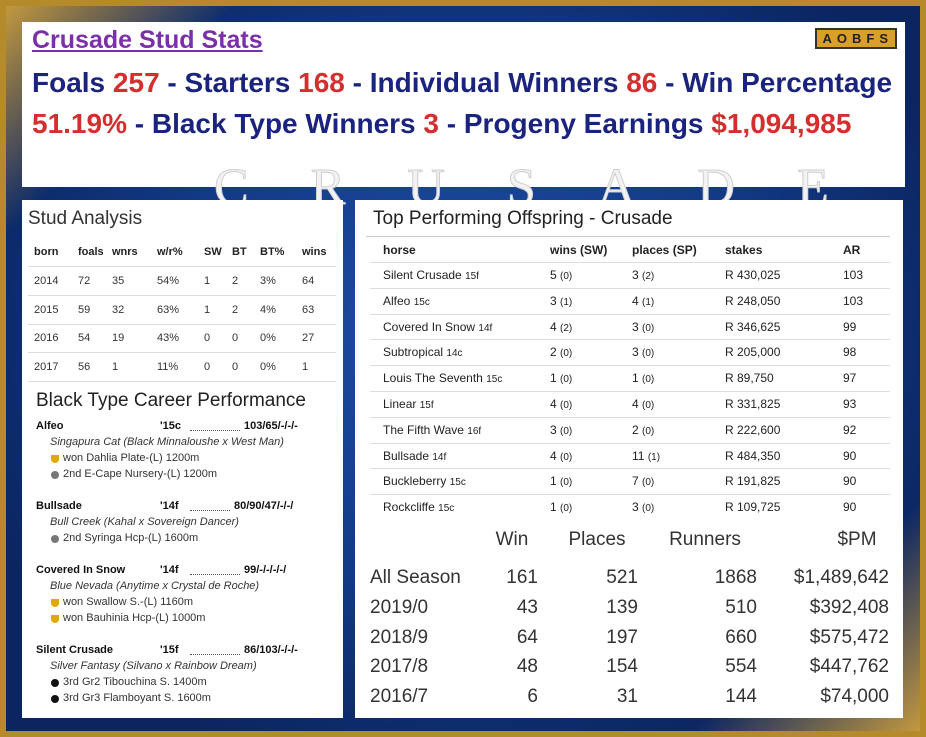 This screenshot has height=737, width=926. What do you see at coordinates (566, 302) in the screenshot?
I see `stakes-wins: (1)` at bounding box center [566, 302].